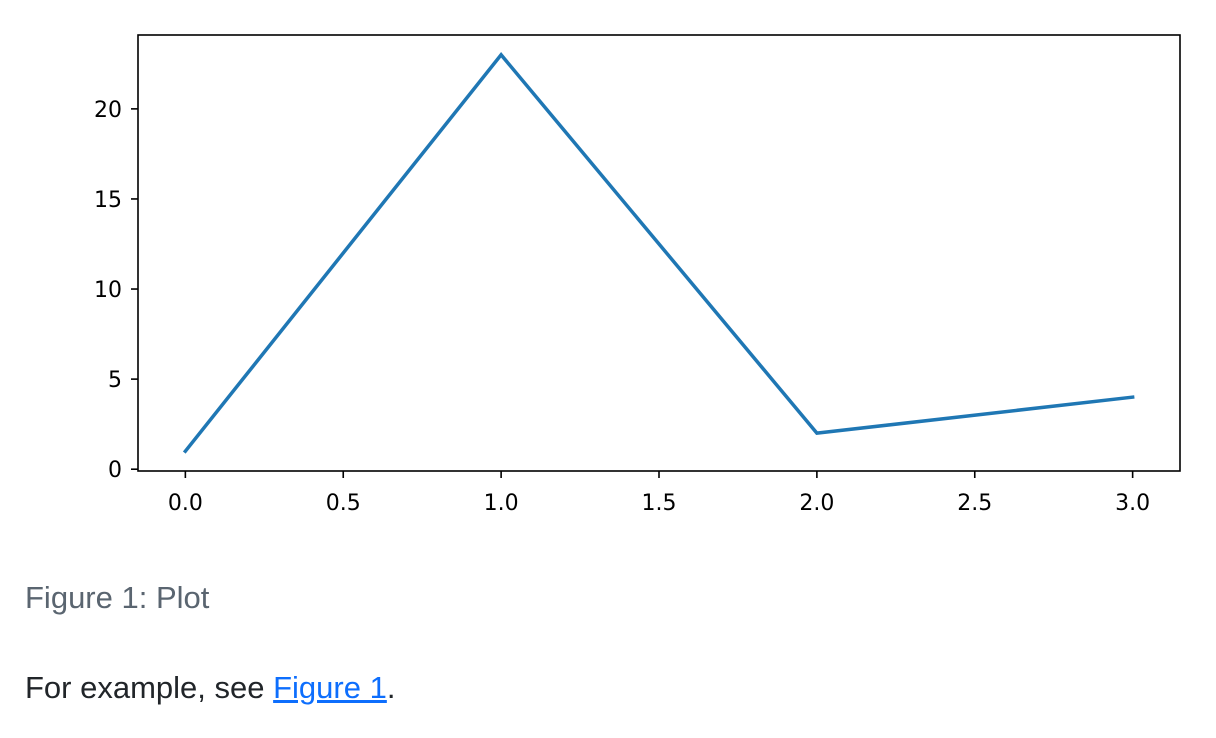  I want to click on x-tick-label: 1.0, so click(501, 503).